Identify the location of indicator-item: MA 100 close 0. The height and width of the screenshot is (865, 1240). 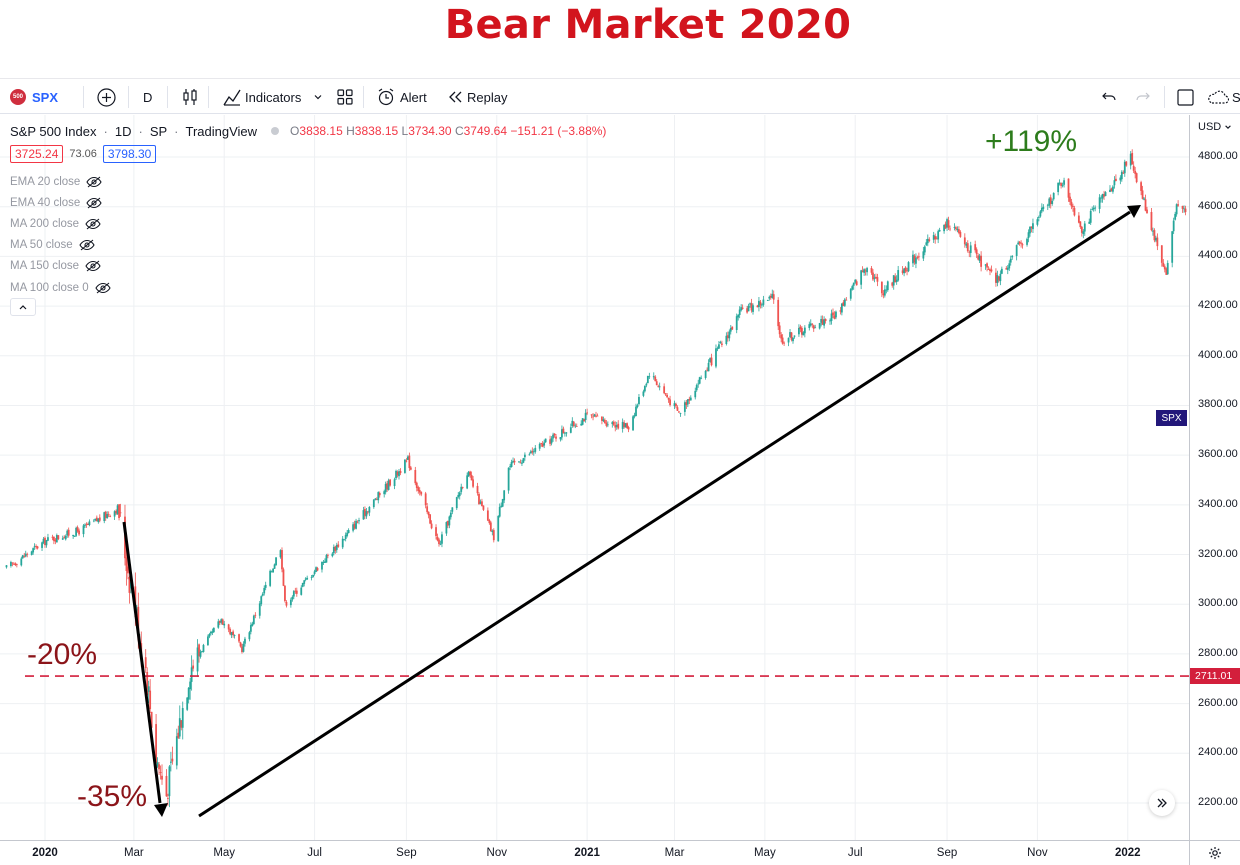
(60, 287).